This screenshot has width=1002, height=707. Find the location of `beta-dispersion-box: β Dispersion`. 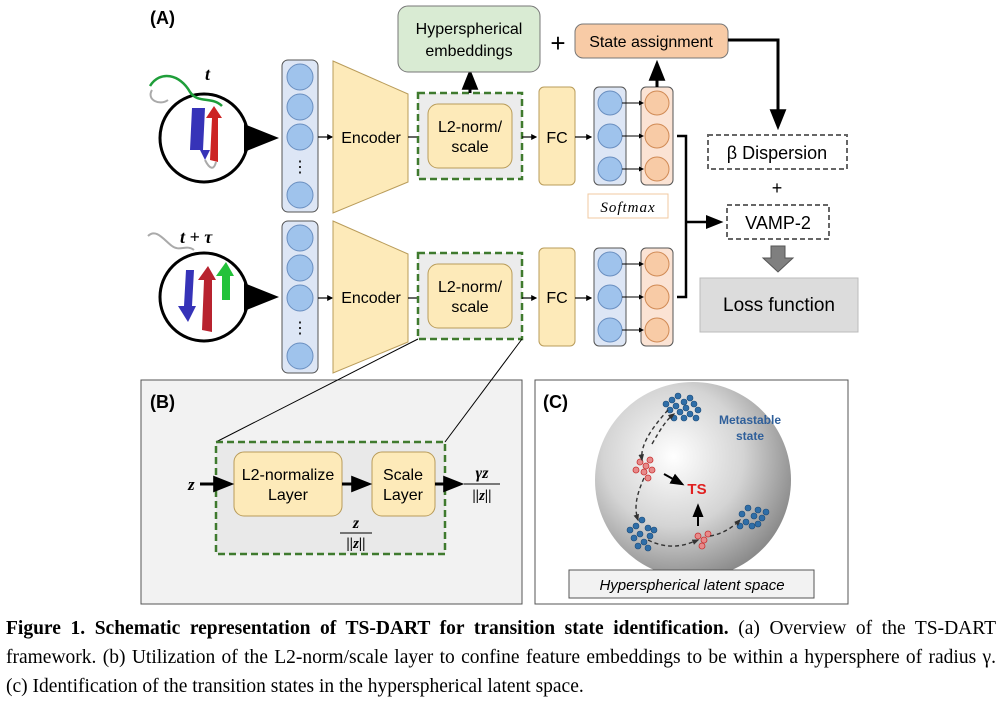

beta-dispersion-box: β Dispersion is located at coordinates (777, 152).